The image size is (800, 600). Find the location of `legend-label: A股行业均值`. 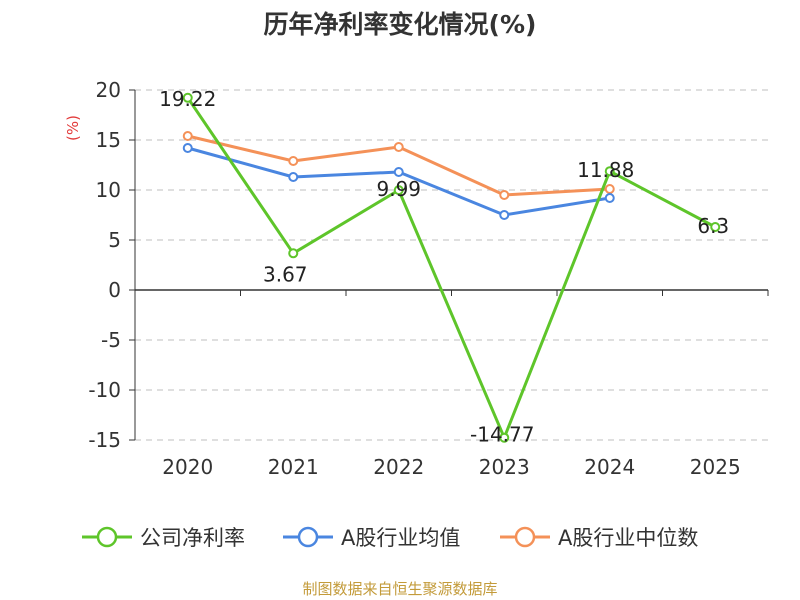

legend-label: A股行业均值 is located at coordinates (400, 538).